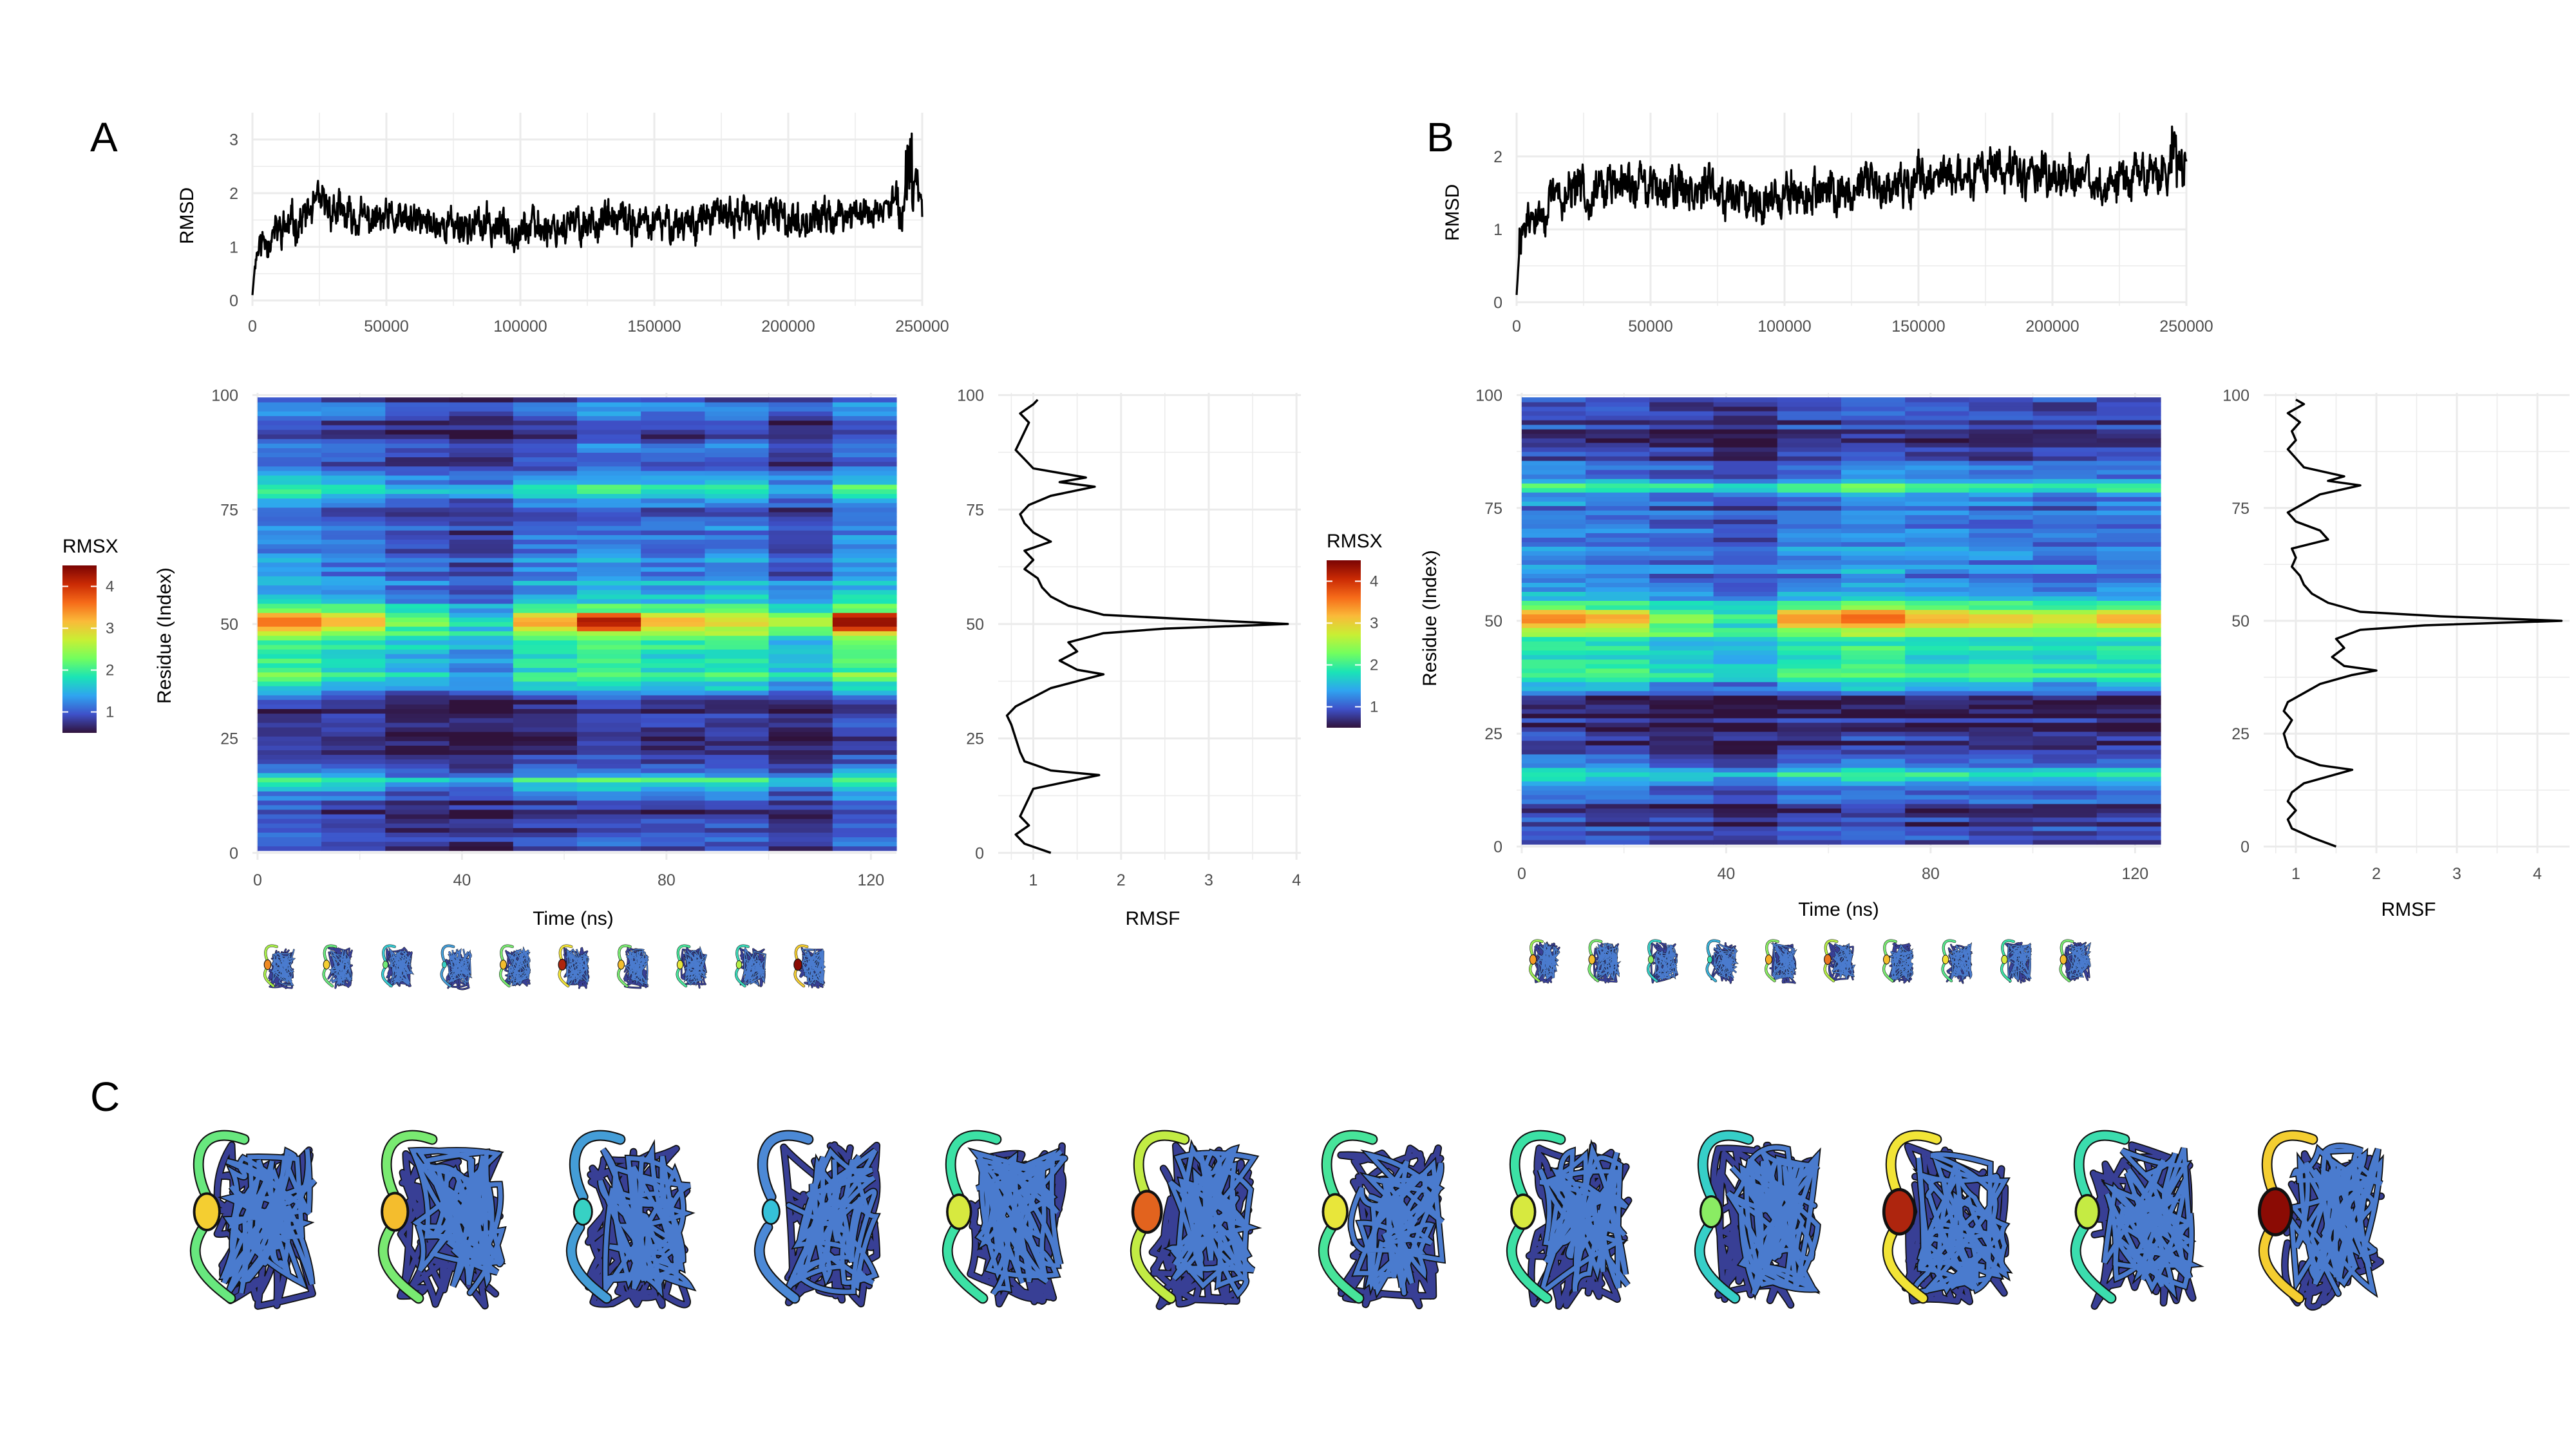  Describe the element at coordinates (462, 880) in the screenshot. I see `x-tick-label: 40` at that location.